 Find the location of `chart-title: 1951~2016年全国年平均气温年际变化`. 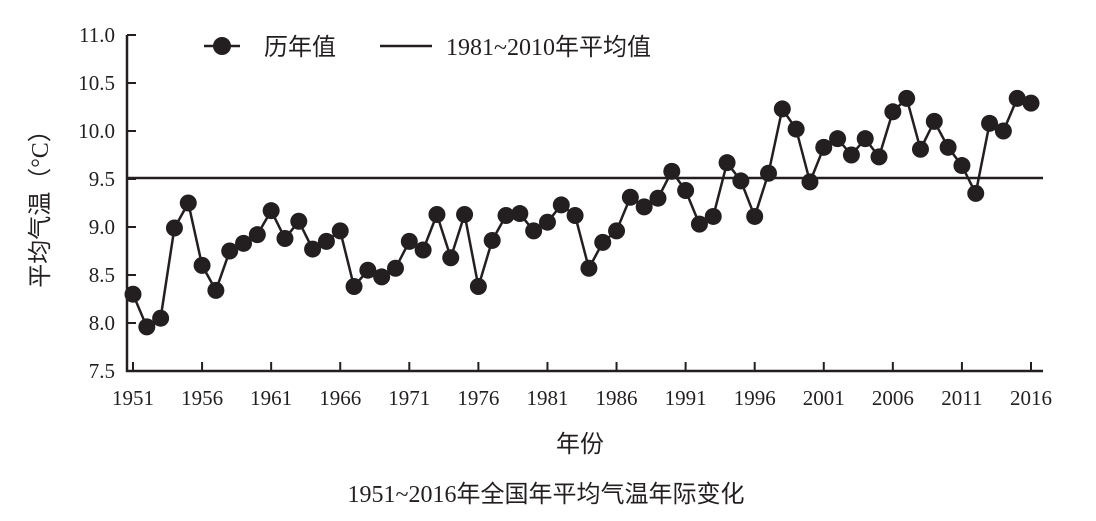

chart-title: 1951~2016年全国年平均气温年际变化 is located at coordinates (546, 494).